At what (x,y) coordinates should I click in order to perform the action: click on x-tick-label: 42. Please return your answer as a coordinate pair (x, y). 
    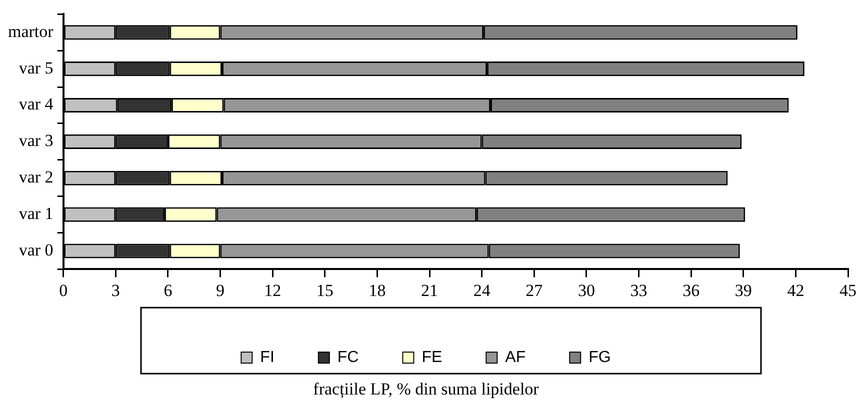
    Looking at the image, I should click on (795, 290).